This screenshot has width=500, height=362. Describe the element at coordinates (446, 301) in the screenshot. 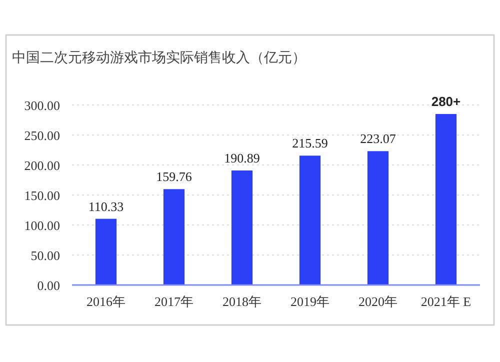

I see `x-tick-label: 2021年 E` at that location.